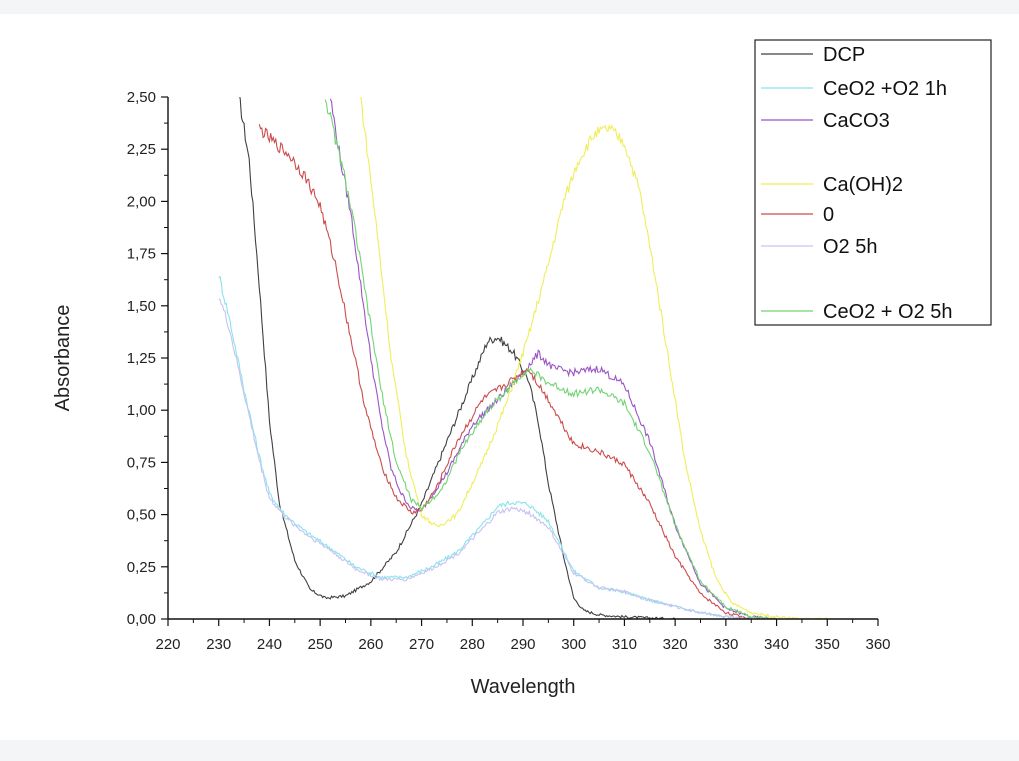 This screenshot has width=1019, height=761. I want to click on legend-label: CeO2 + O2 5h, so click(888, 312).